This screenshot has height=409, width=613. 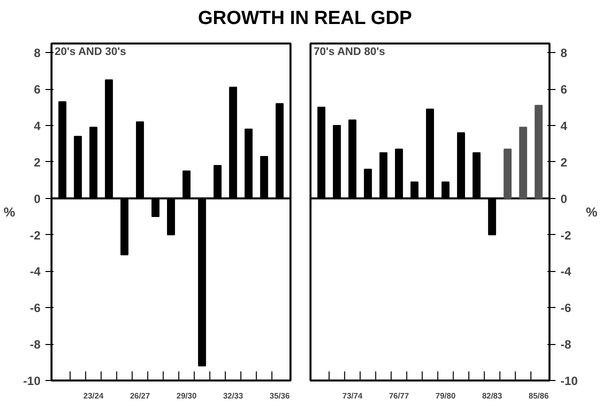 I want to click on y-axis-title: %, so click(x=10, y=212).